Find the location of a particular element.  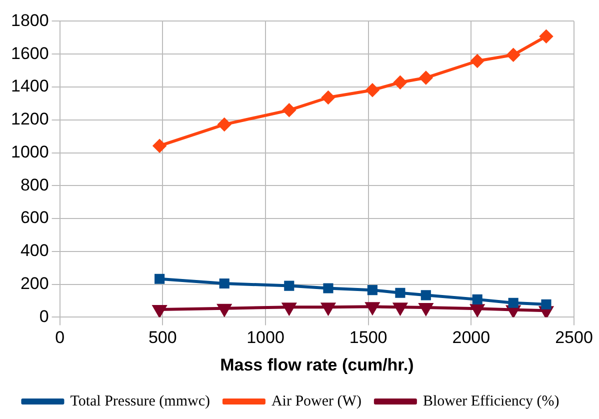

y-tick-label: 600 is located at coordinates (34, 218).